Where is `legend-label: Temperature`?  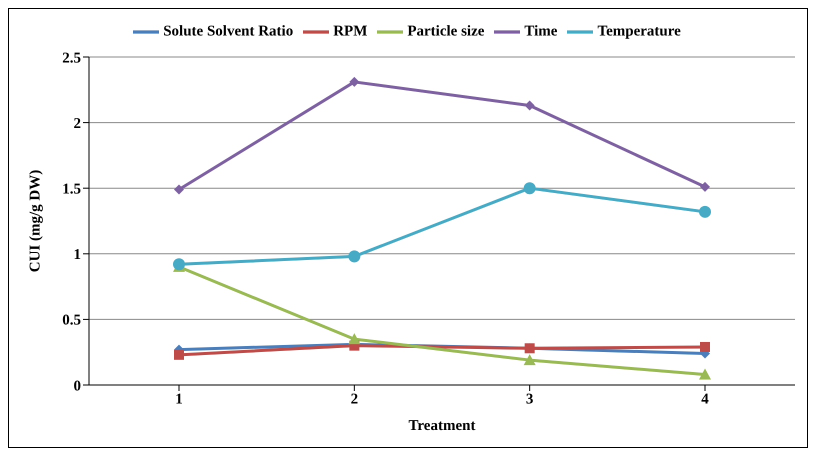 legend-label: Temperature is located at coordinates (639, 31).